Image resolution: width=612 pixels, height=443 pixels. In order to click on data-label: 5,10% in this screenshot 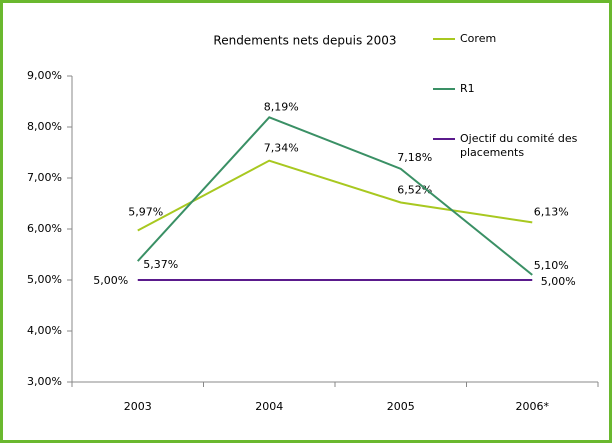, I will do `click(551, 265)`.